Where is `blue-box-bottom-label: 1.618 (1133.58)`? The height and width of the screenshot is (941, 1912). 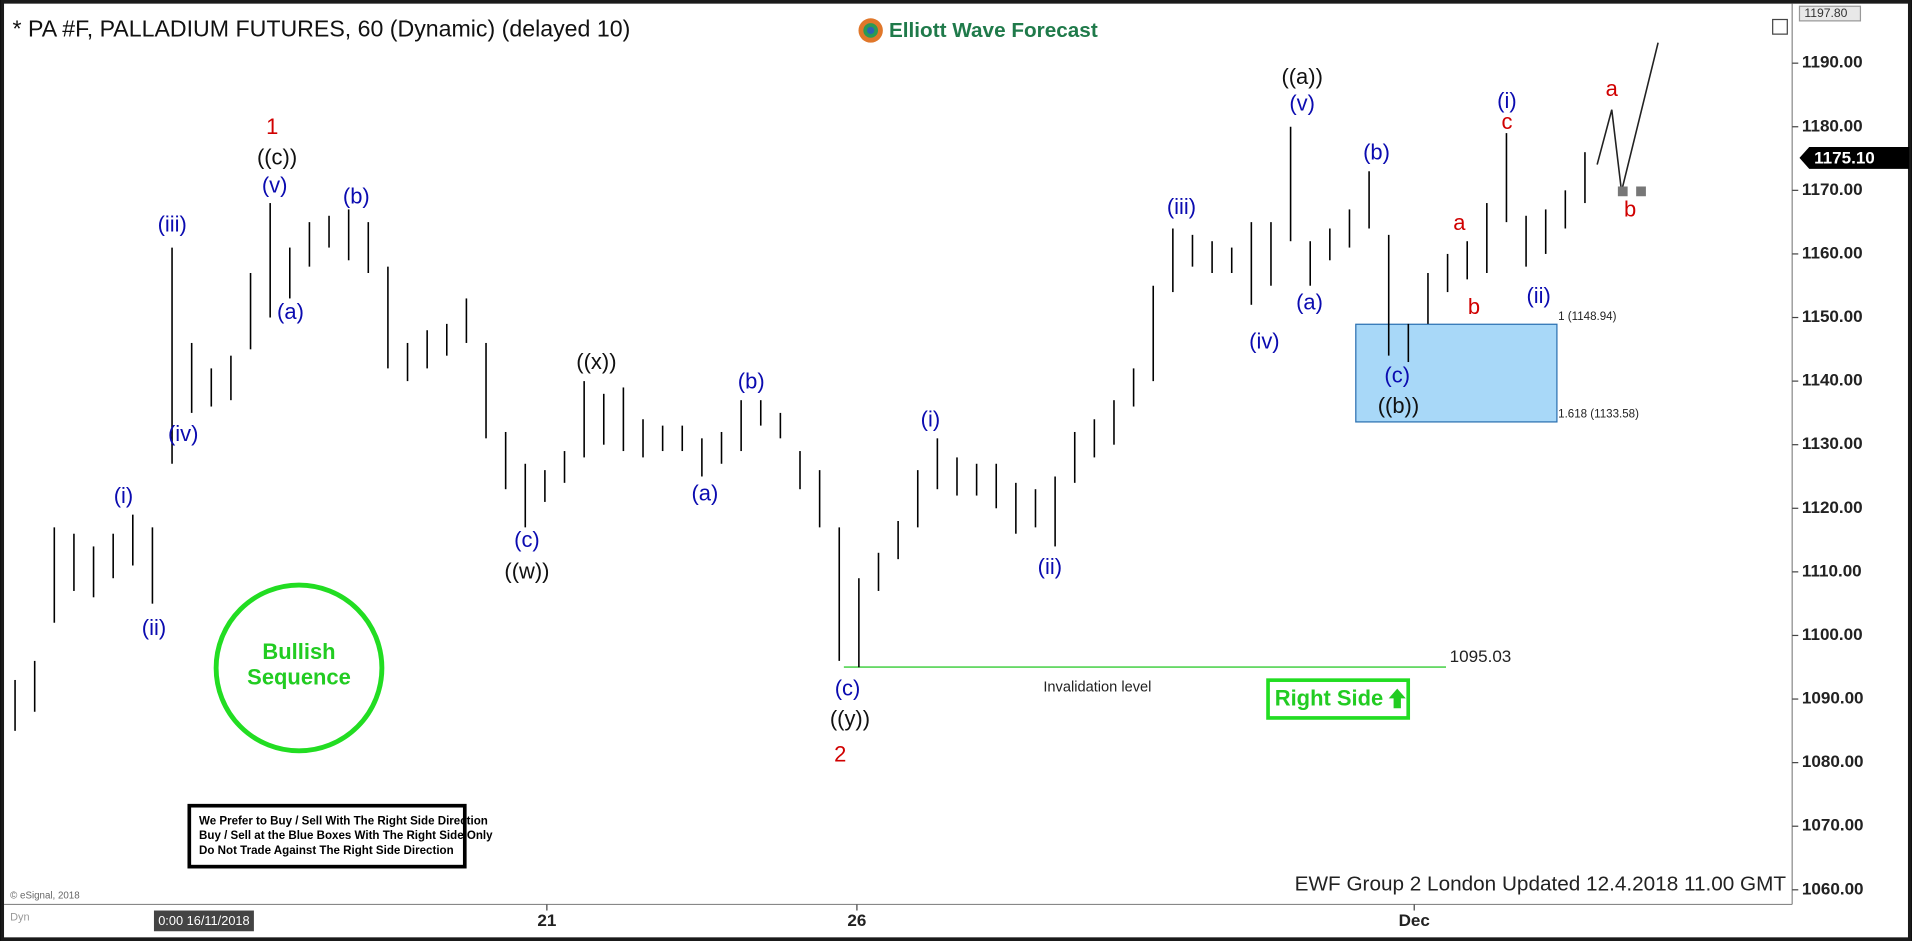 blue-box-bottom-label: 1.618 (1133.58) is located at coordinates (1598, 415).